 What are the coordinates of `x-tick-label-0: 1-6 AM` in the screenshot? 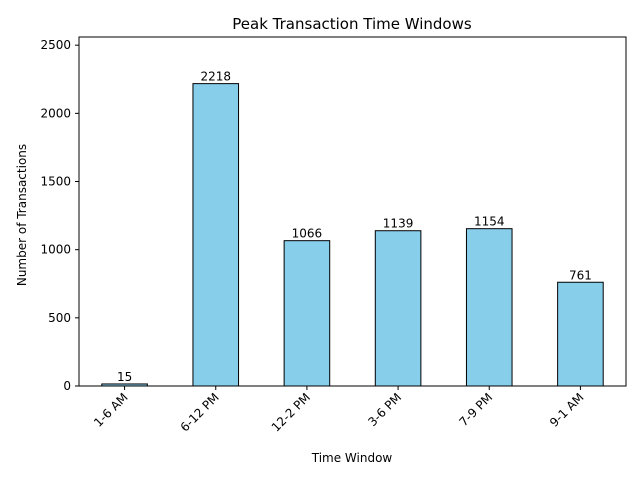 It's located at (111, 410).